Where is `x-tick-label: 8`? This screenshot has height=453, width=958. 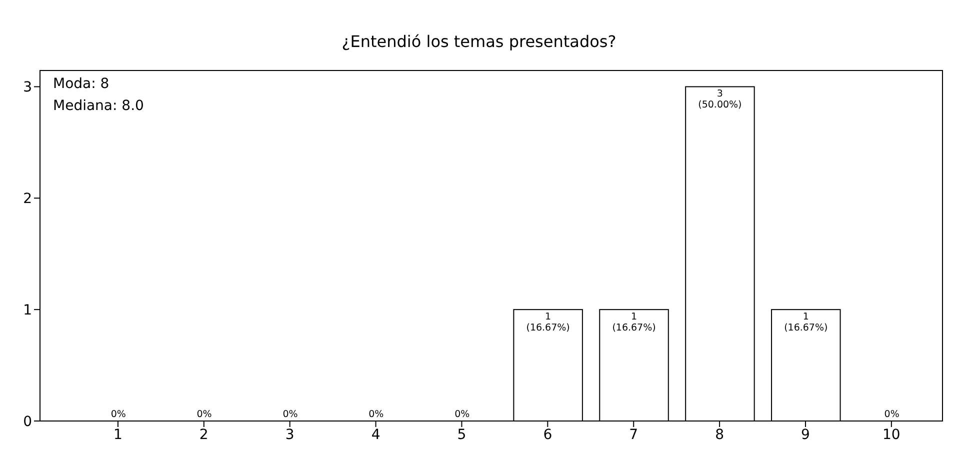 x-tick-label: 8 is located at coordinates (719, 434).